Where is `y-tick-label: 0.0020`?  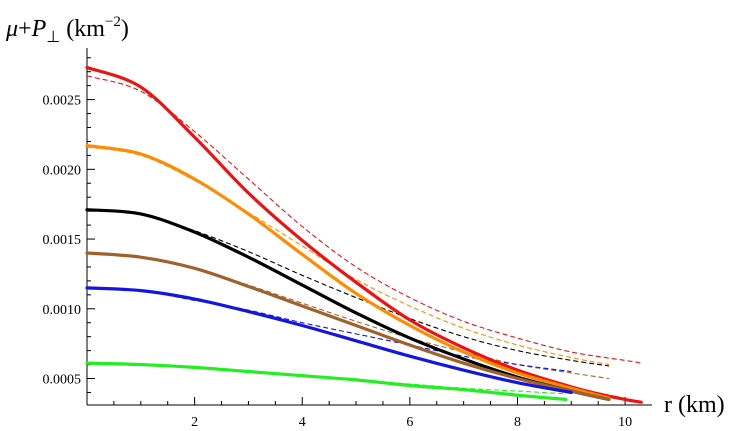 y-tick-label: 0.0020 is located at coordinates (62, 170).